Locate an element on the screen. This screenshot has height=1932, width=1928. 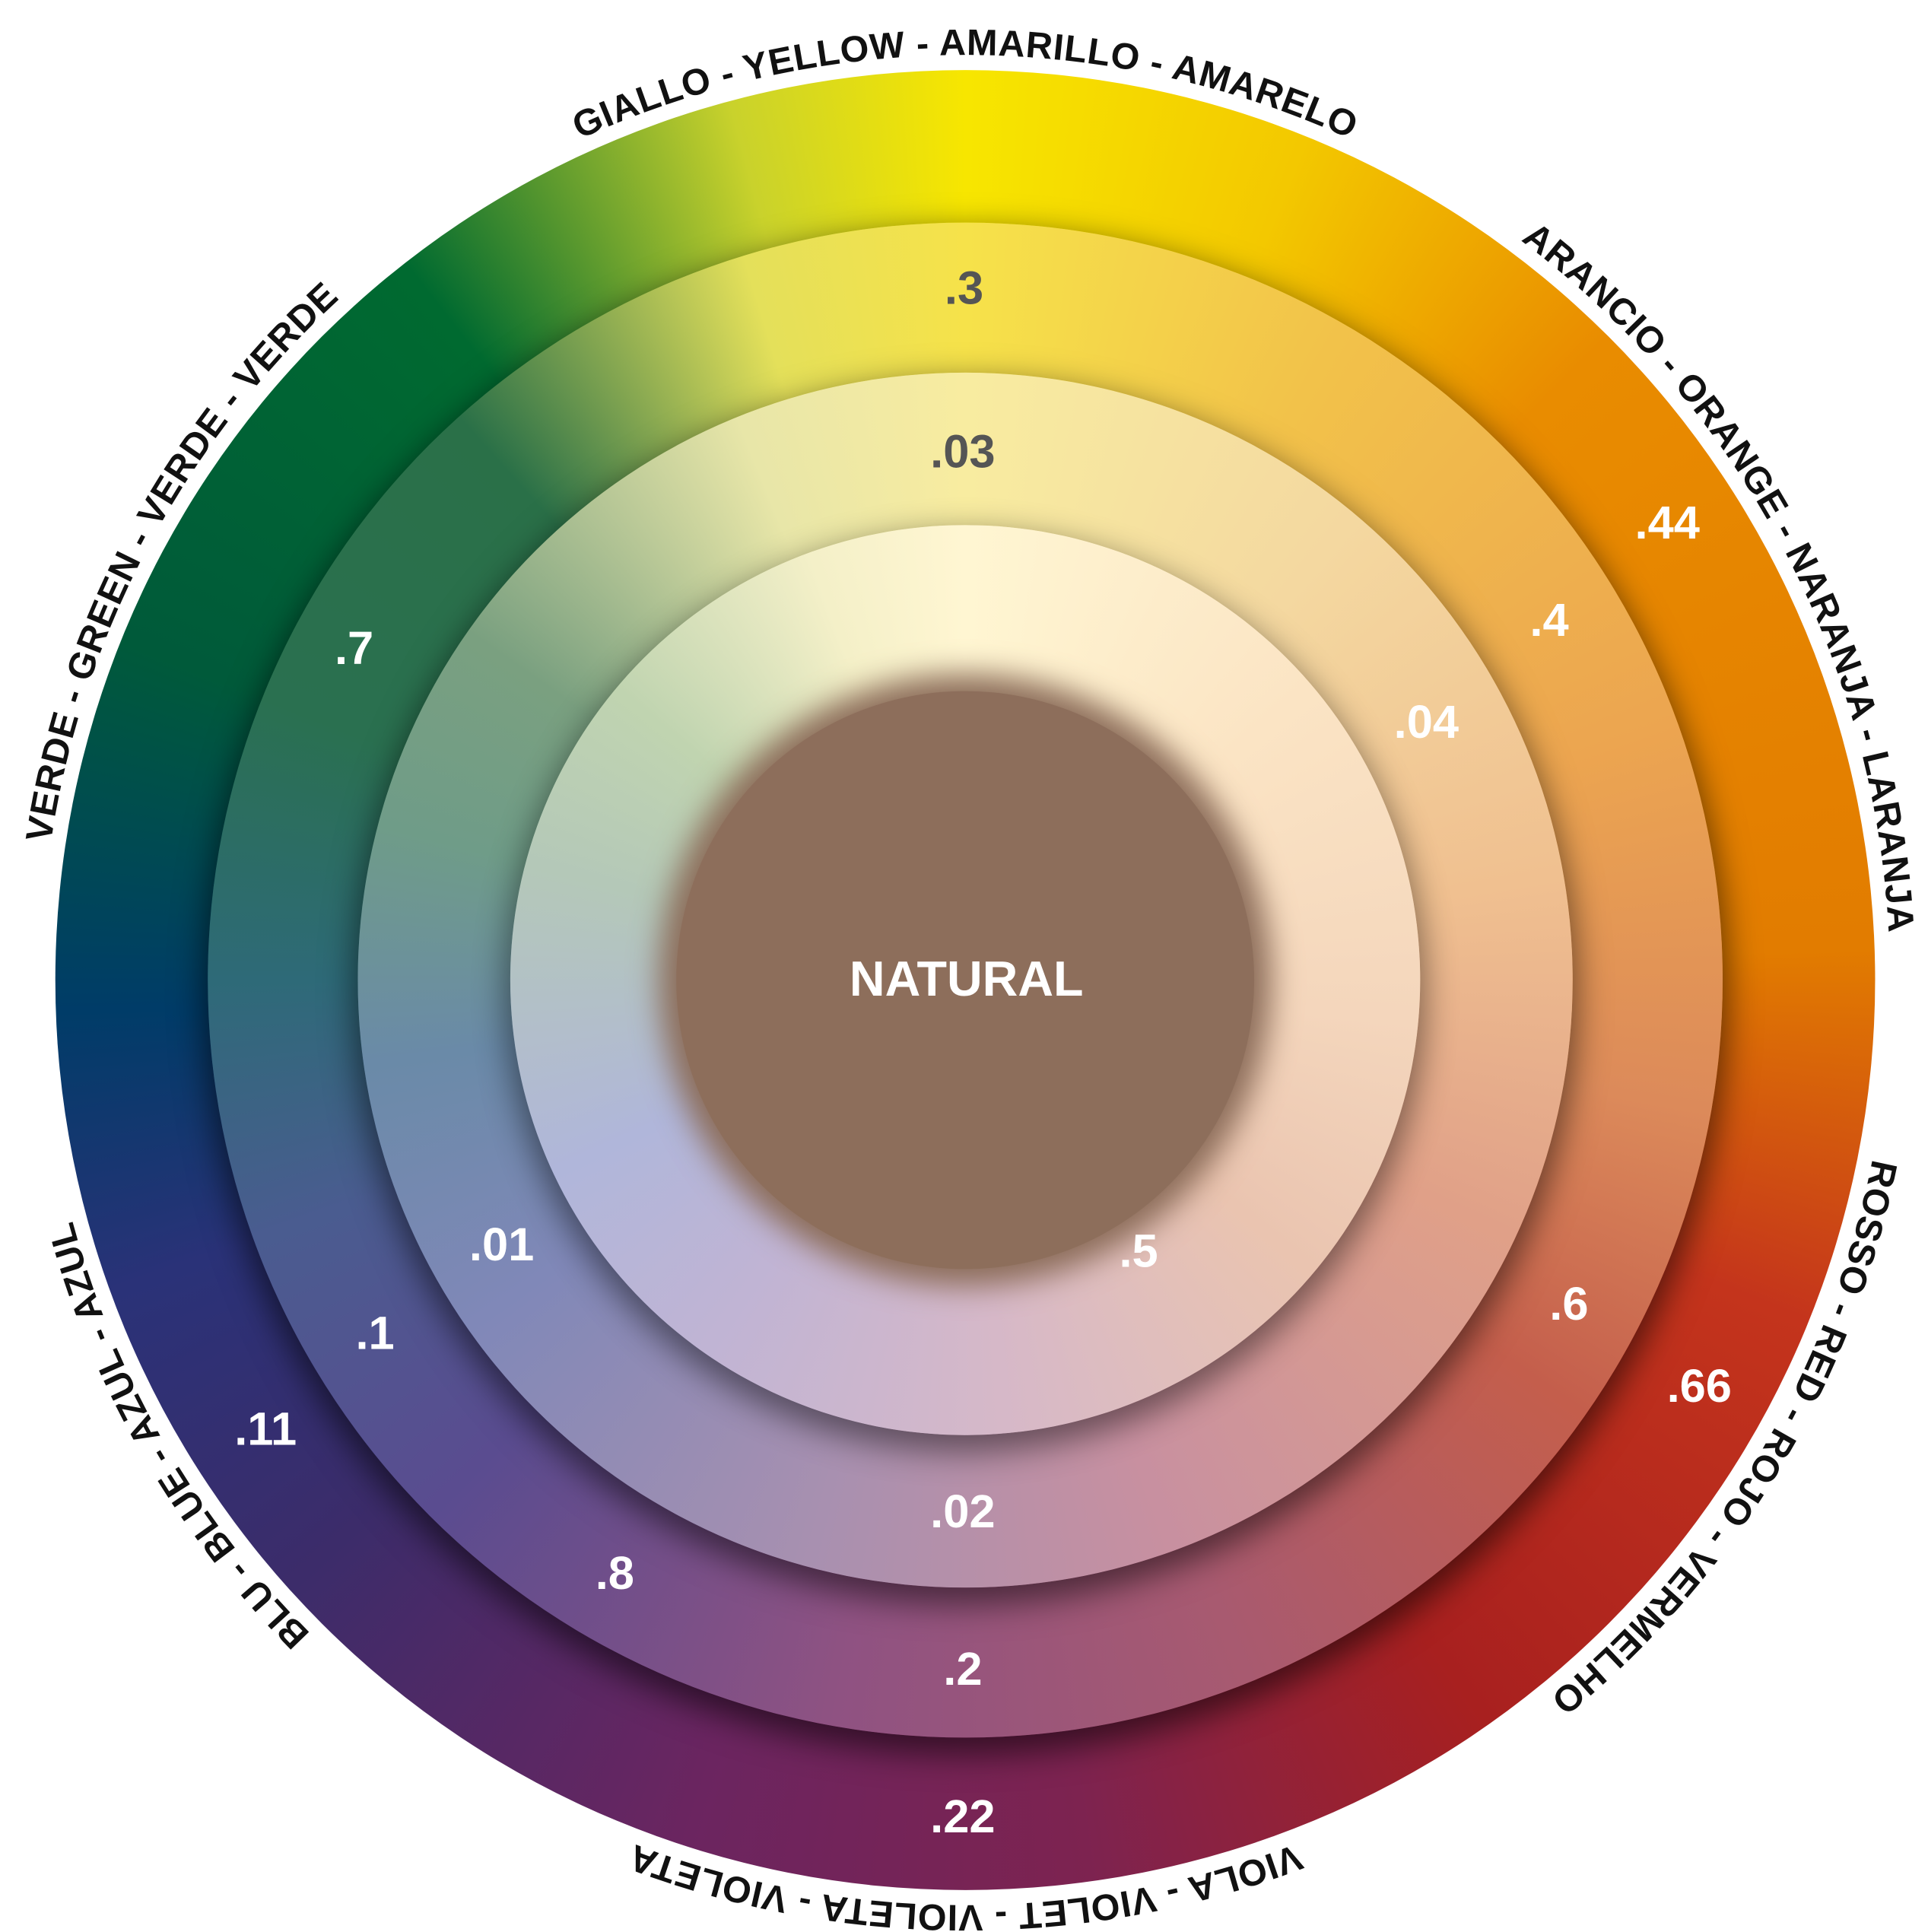
outer-label-path: VERDE - GREEN - VERDE - VERDE is located at coordinates (181, 559).